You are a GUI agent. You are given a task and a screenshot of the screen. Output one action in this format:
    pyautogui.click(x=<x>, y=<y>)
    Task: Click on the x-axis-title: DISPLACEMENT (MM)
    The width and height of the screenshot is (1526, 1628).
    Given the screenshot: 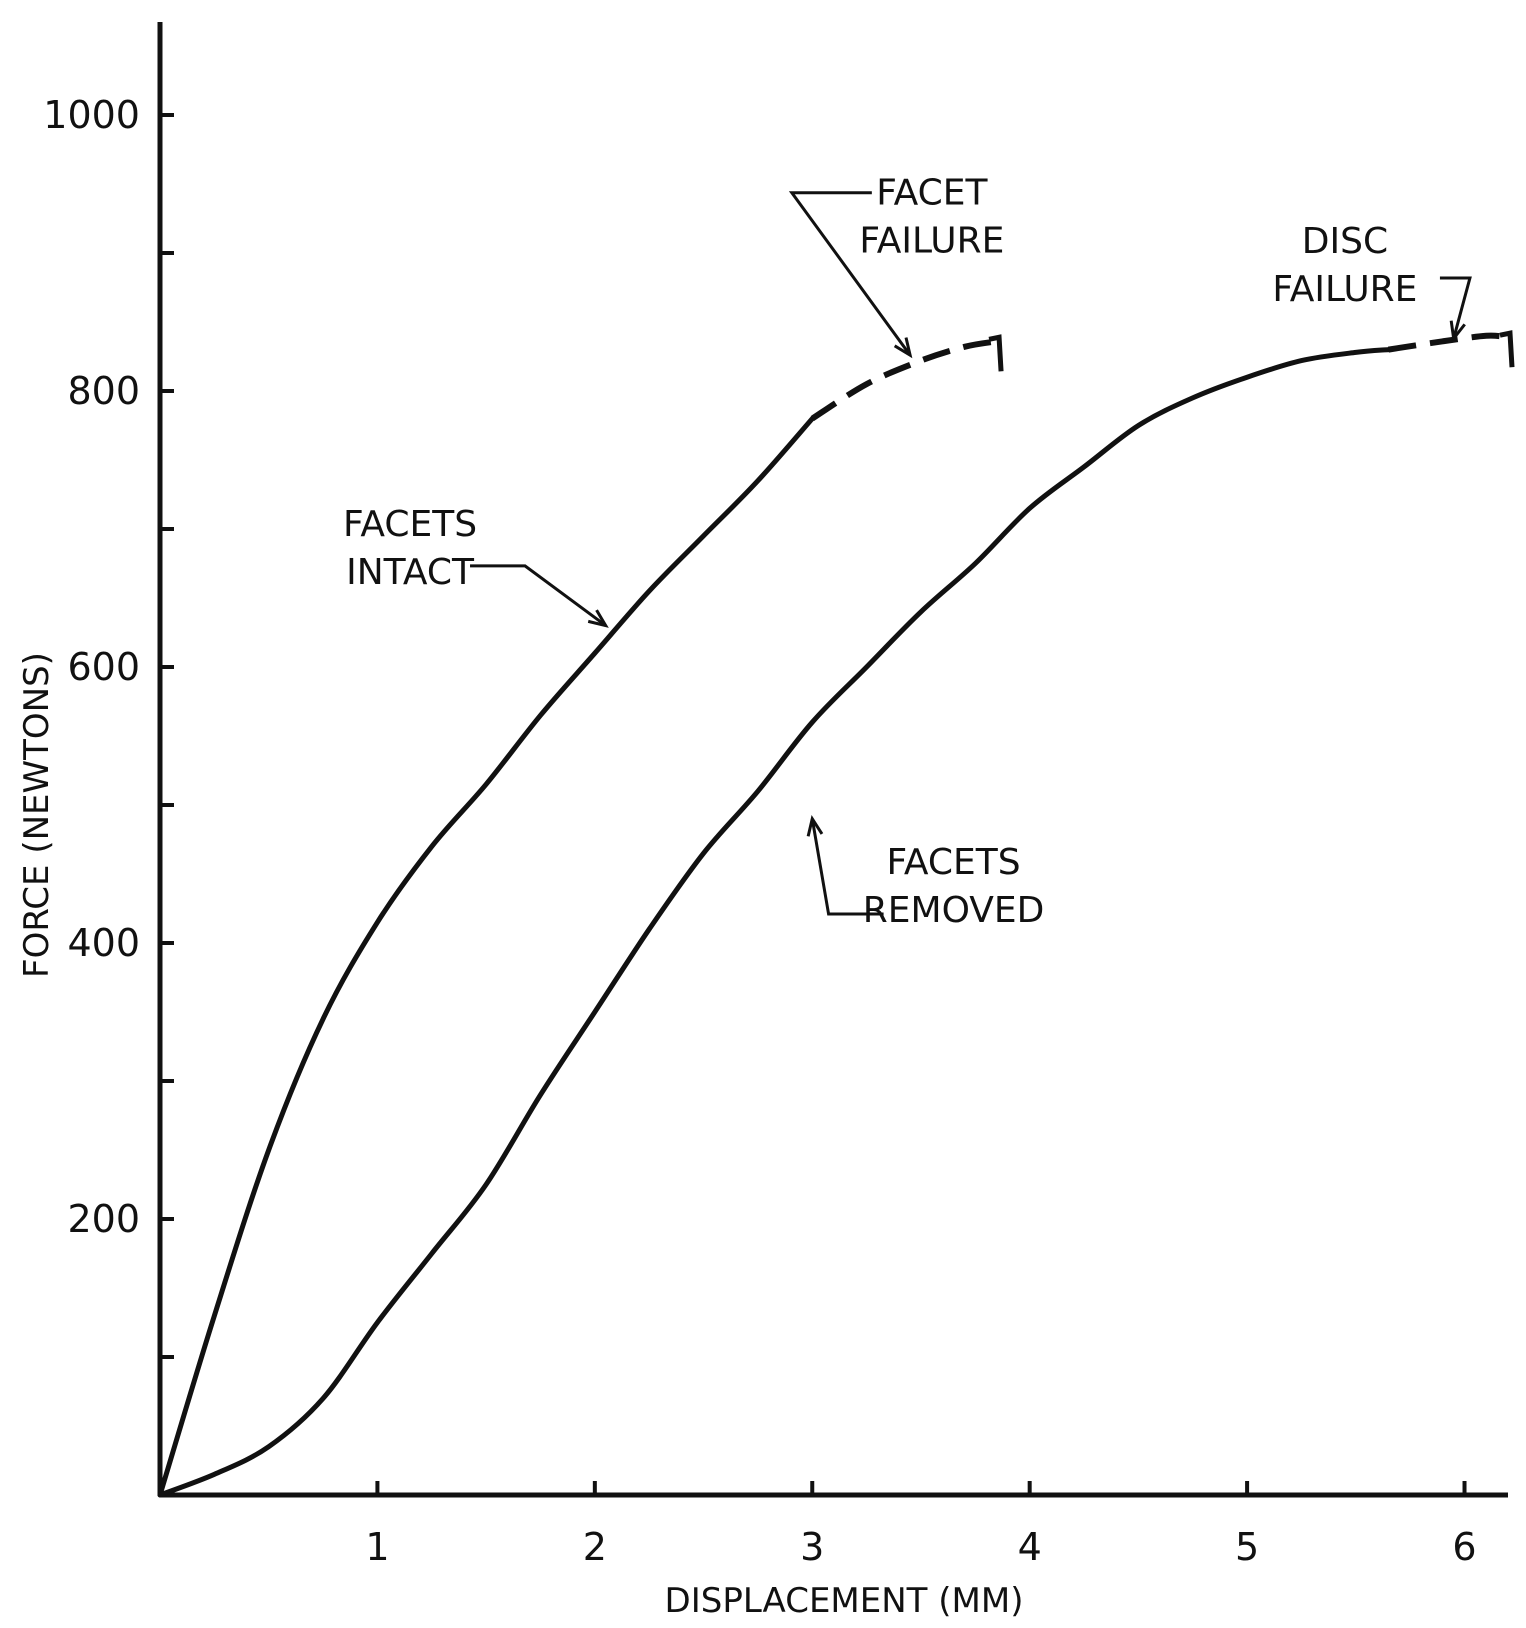 What is the action you would take?
    pyautogui.click(x=844, y=1601)
    